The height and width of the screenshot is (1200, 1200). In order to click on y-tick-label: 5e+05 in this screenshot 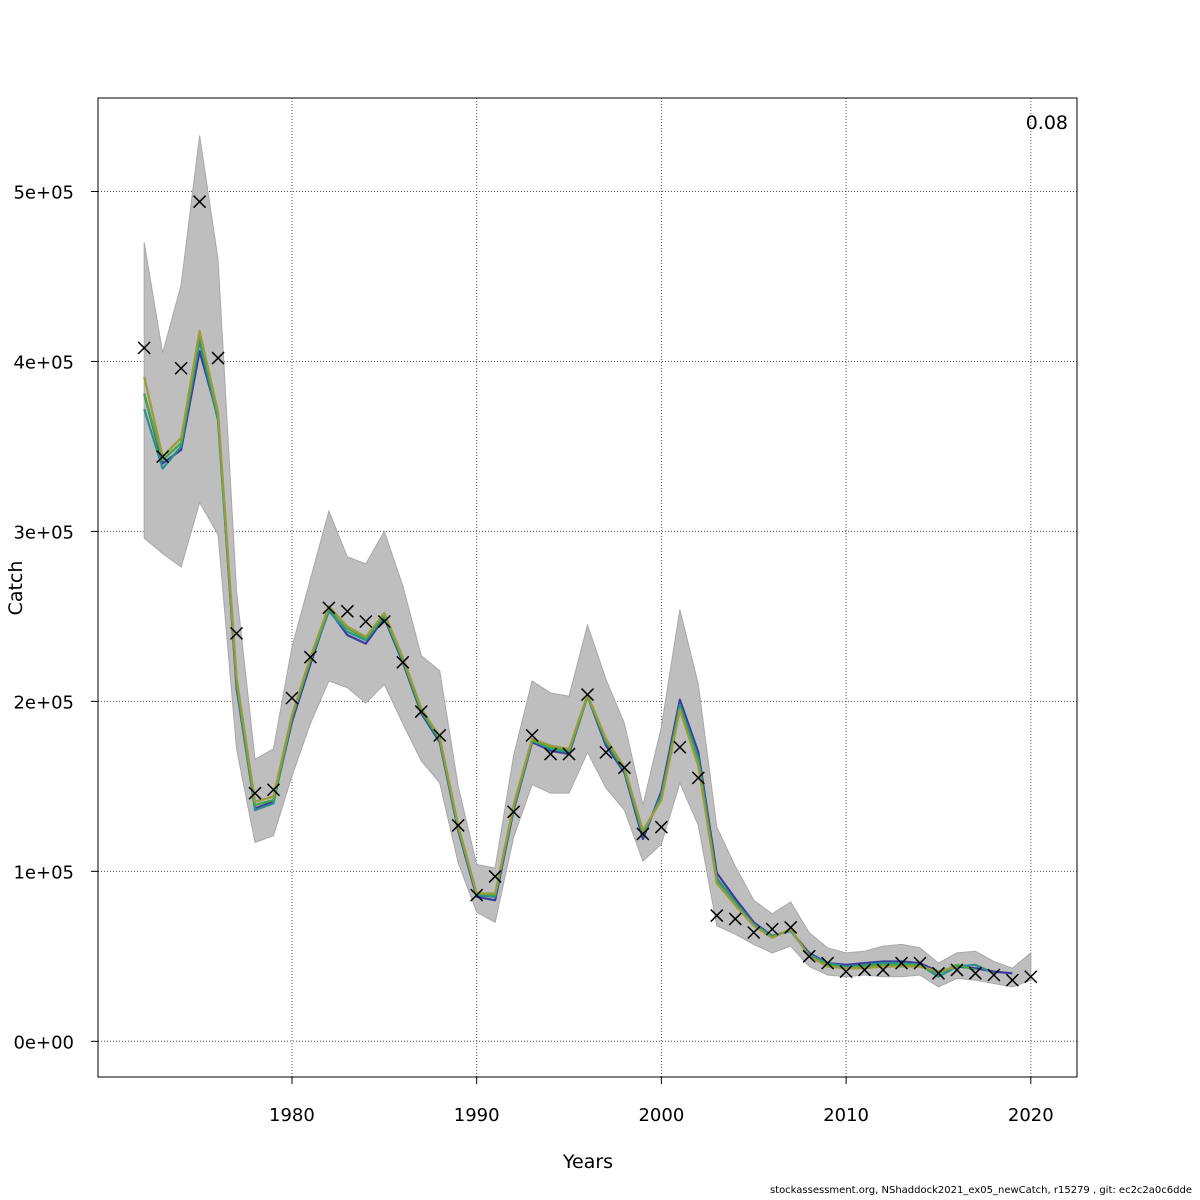, I will do `click(43, 192)`.